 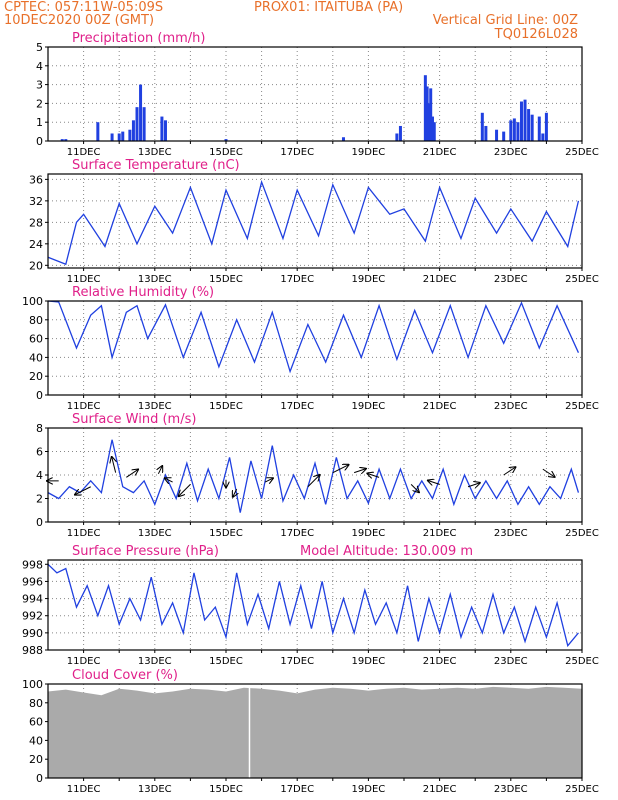 I want to click on y-tick-label: 24, so click(x=36, y=244).